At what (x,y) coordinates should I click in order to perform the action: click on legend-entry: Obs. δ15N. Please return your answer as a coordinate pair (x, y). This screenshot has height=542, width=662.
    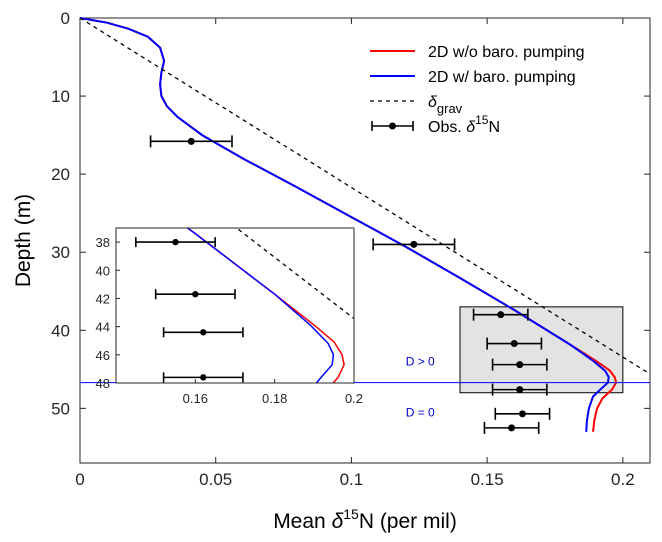
    Looking at the image, I should click on (435, 124).